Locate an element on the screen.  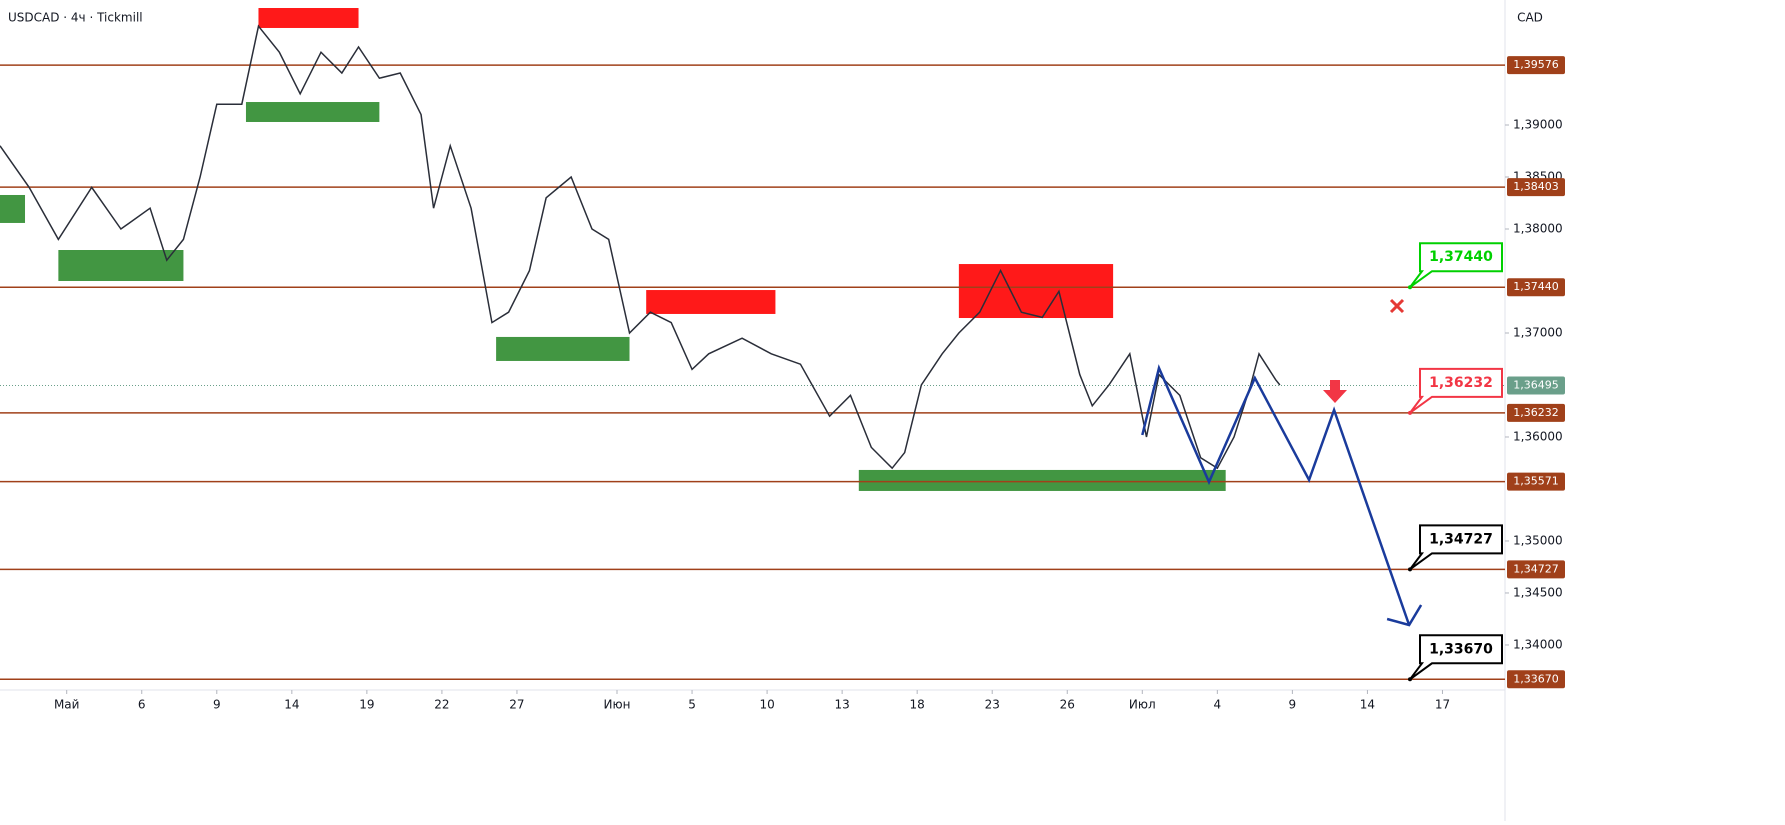
current-price-bg is located at coordinates (1536, 385).